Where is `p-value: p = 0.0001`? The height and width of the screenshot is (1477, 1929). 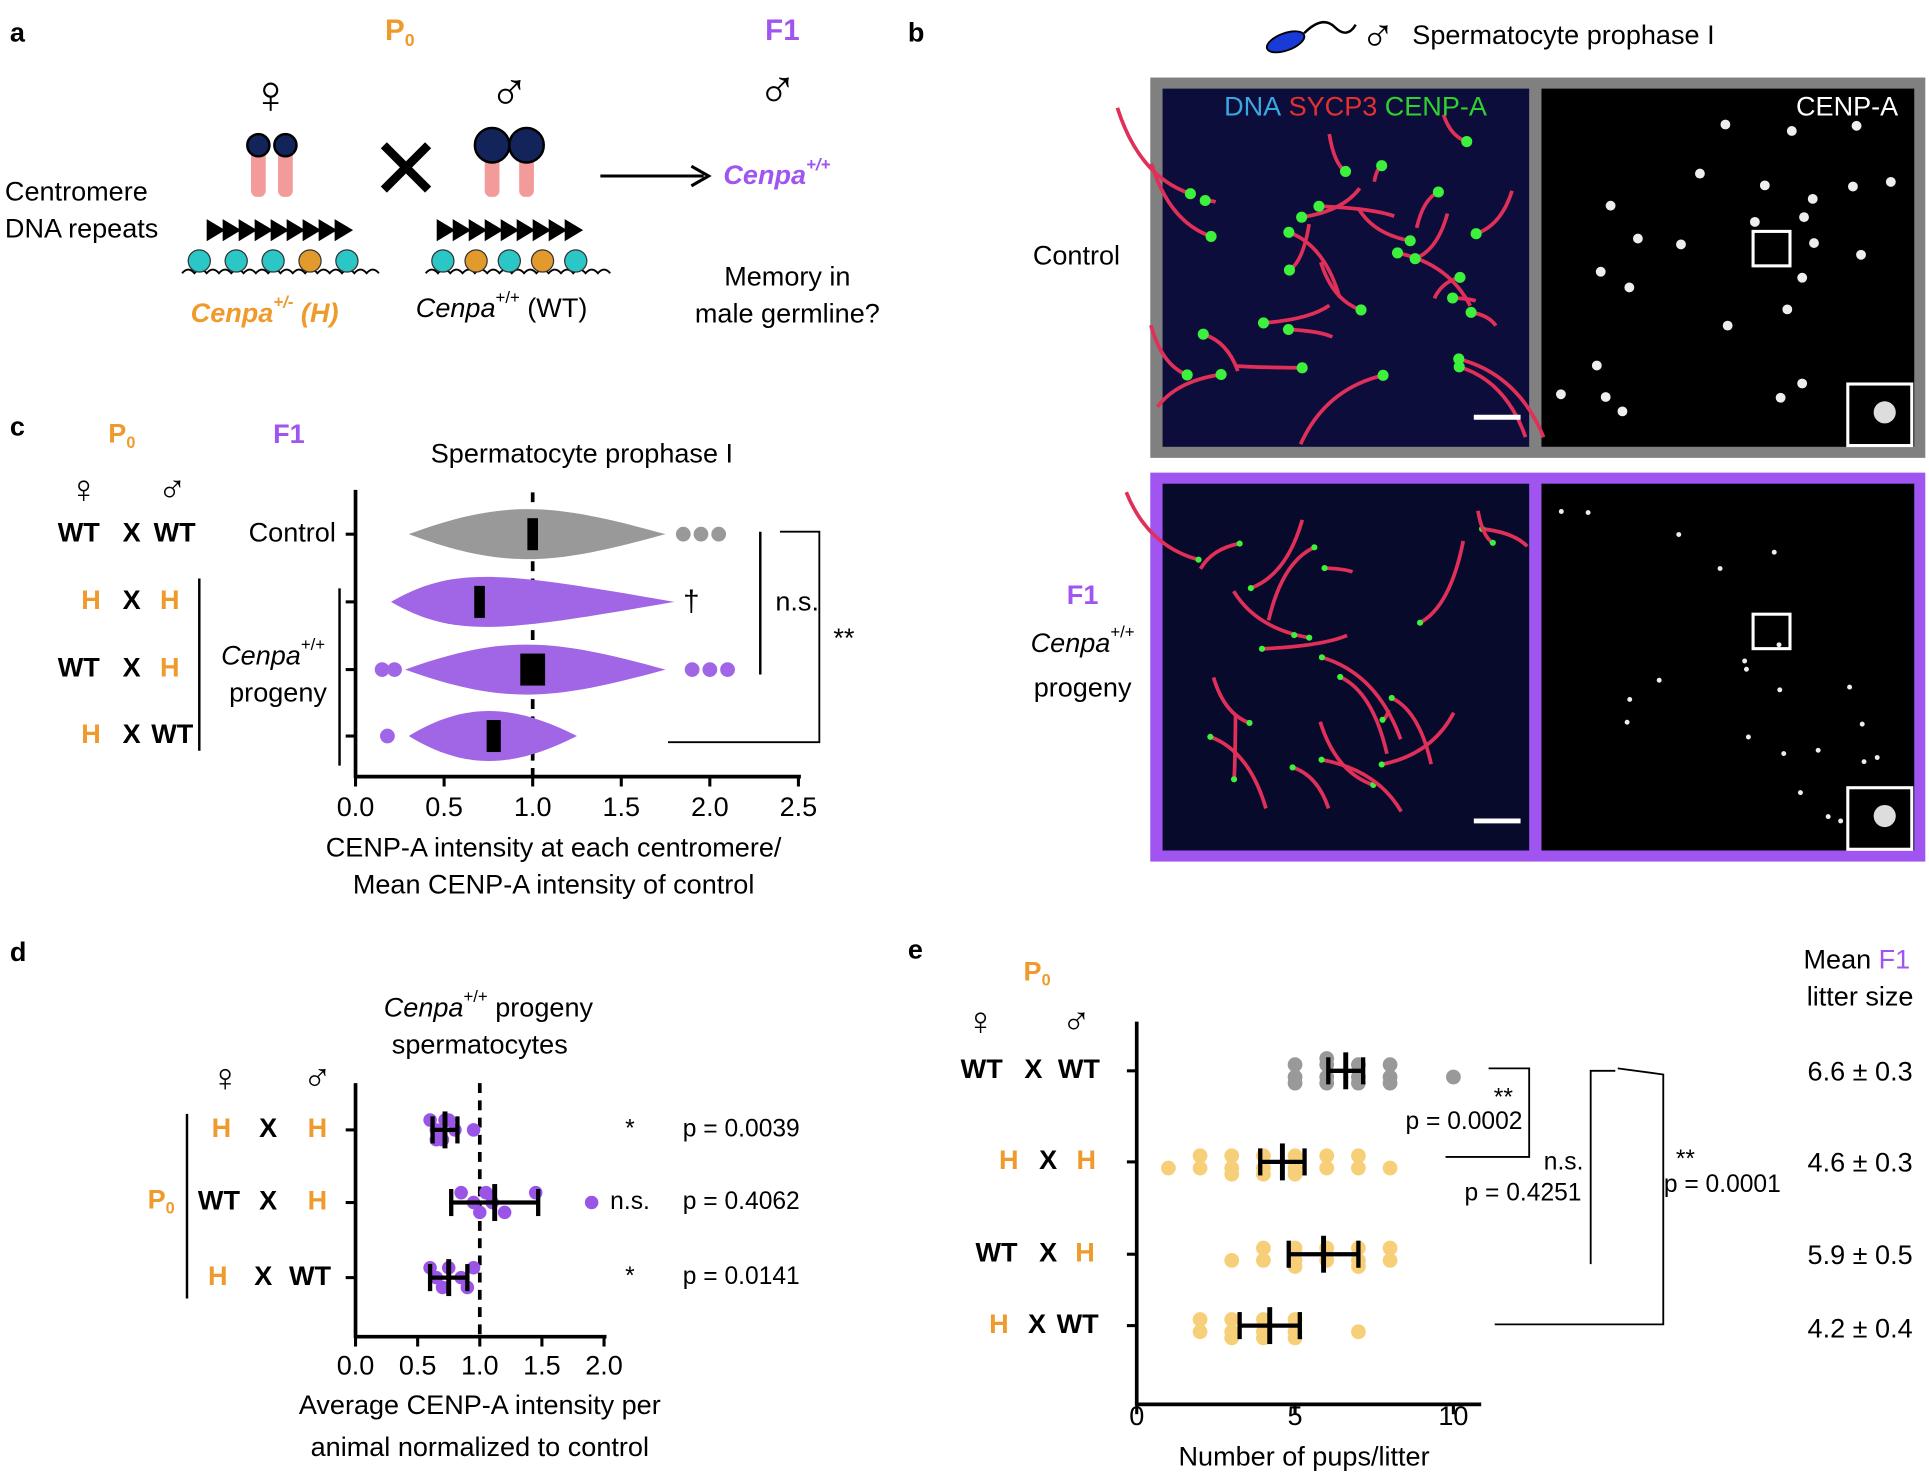
p-value: p = 0.0001 is located at coordinates (1722, 1184).